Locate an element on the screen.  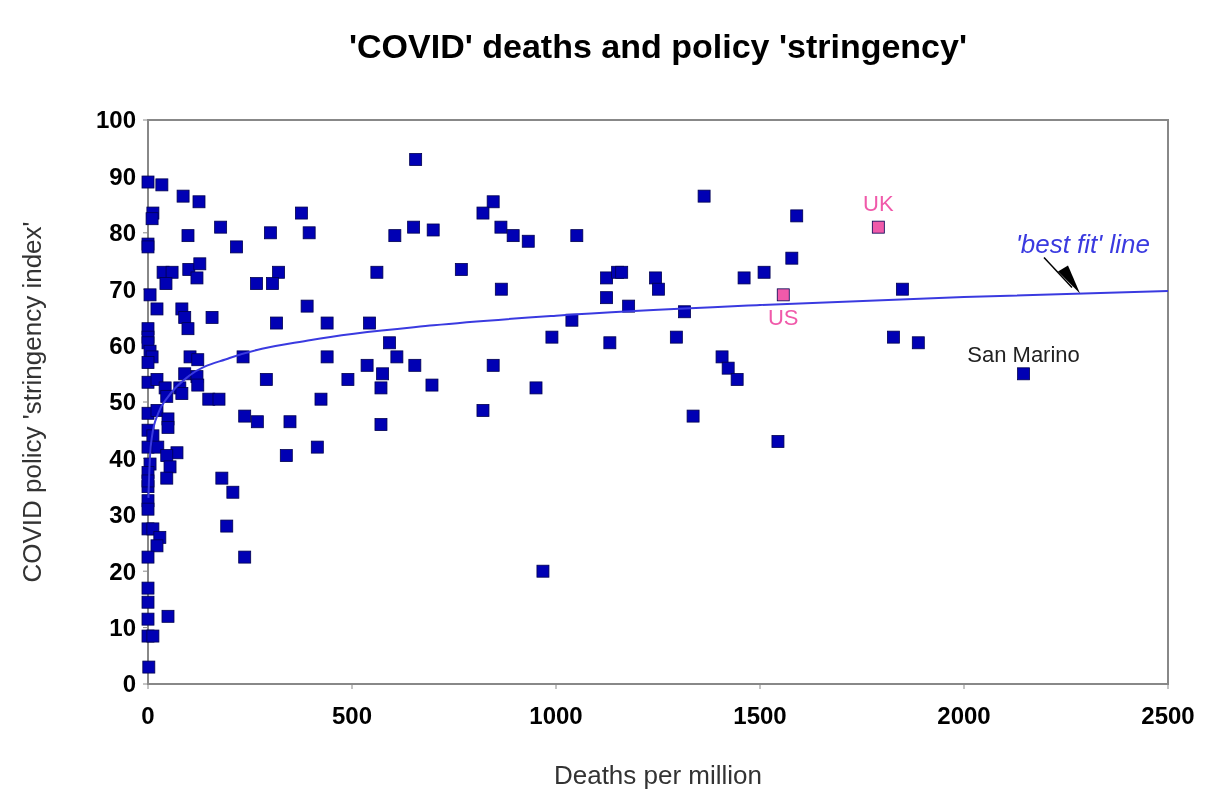
y-tick-label: 30 is located at coordinates (122, 515).